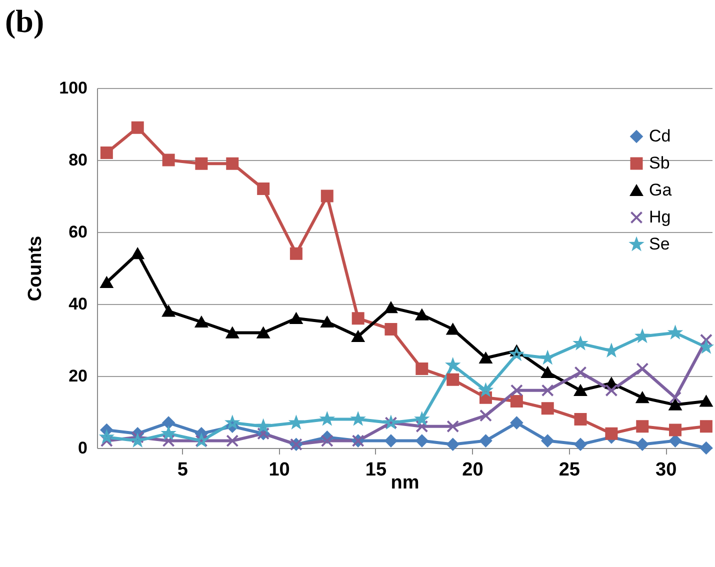 The image size is (715, 567). What do you see at coordinates (659, 163) in the screenshot?
I see `legend-label: Sb` at bounding box center [659, 163].